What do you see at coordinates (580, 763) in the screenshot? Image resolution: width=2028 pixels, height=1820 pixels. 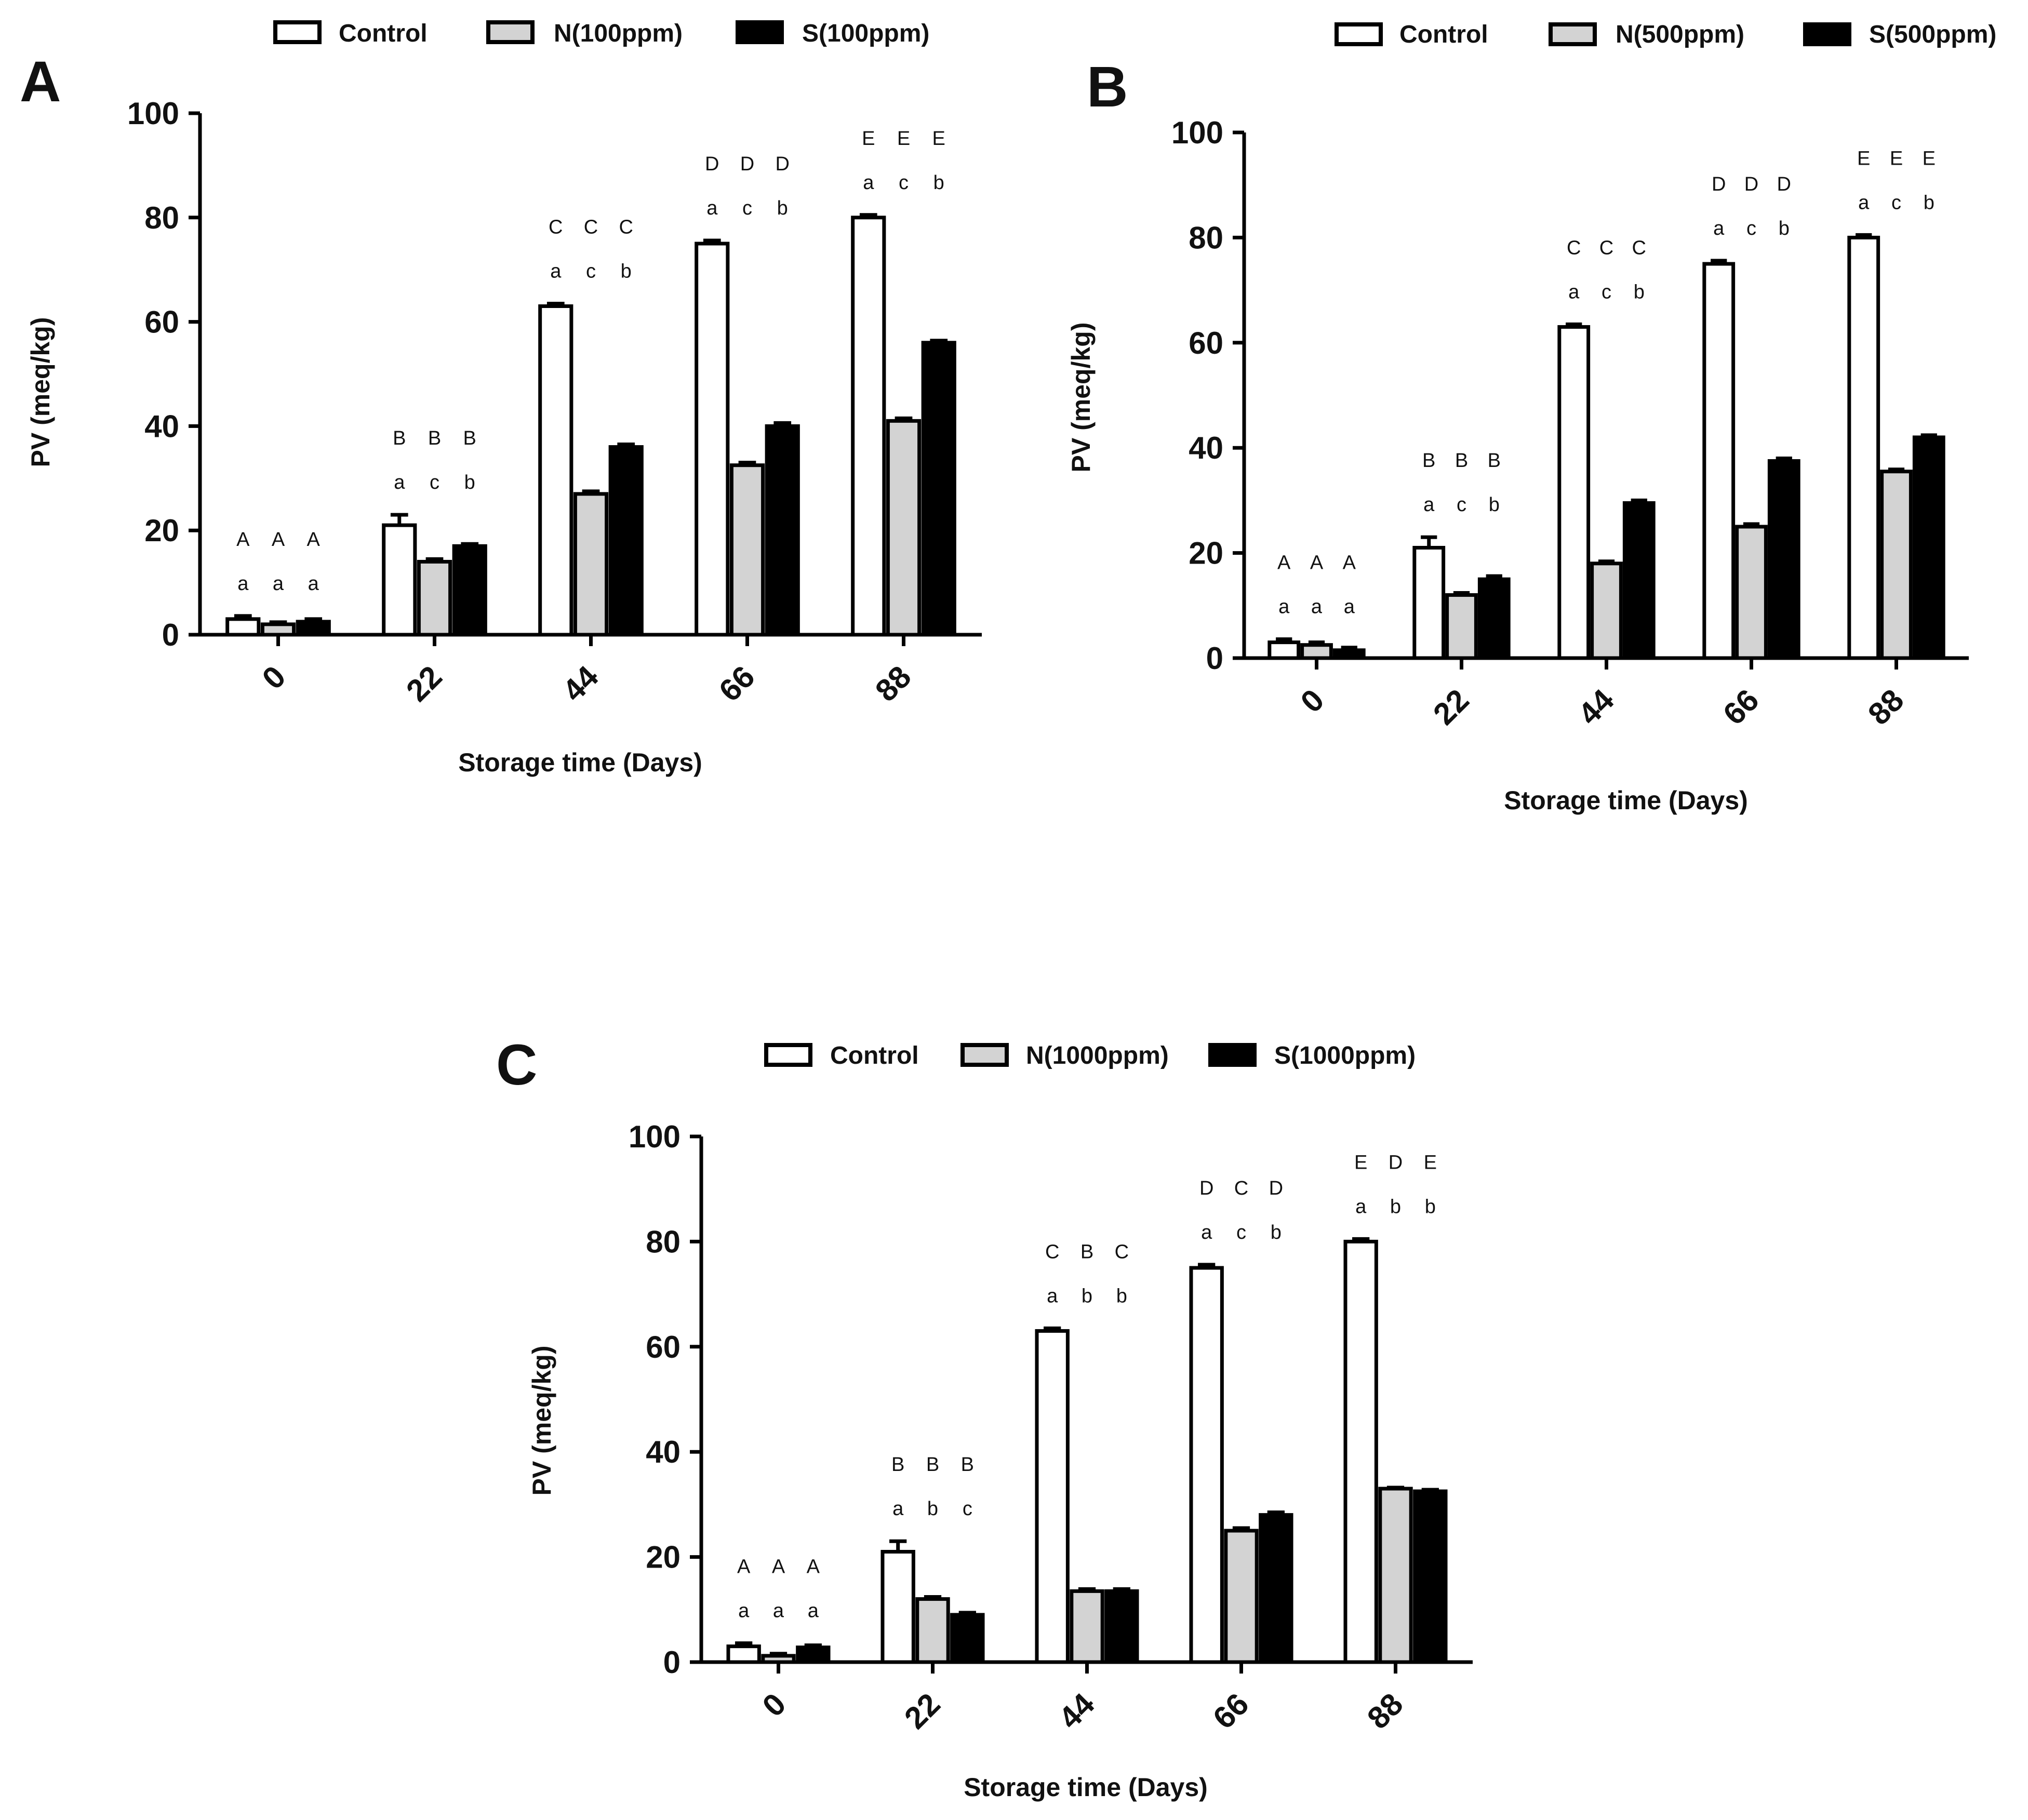 I see `x-axis-title: Storage time (Days)` at bounding box center [580, 763].